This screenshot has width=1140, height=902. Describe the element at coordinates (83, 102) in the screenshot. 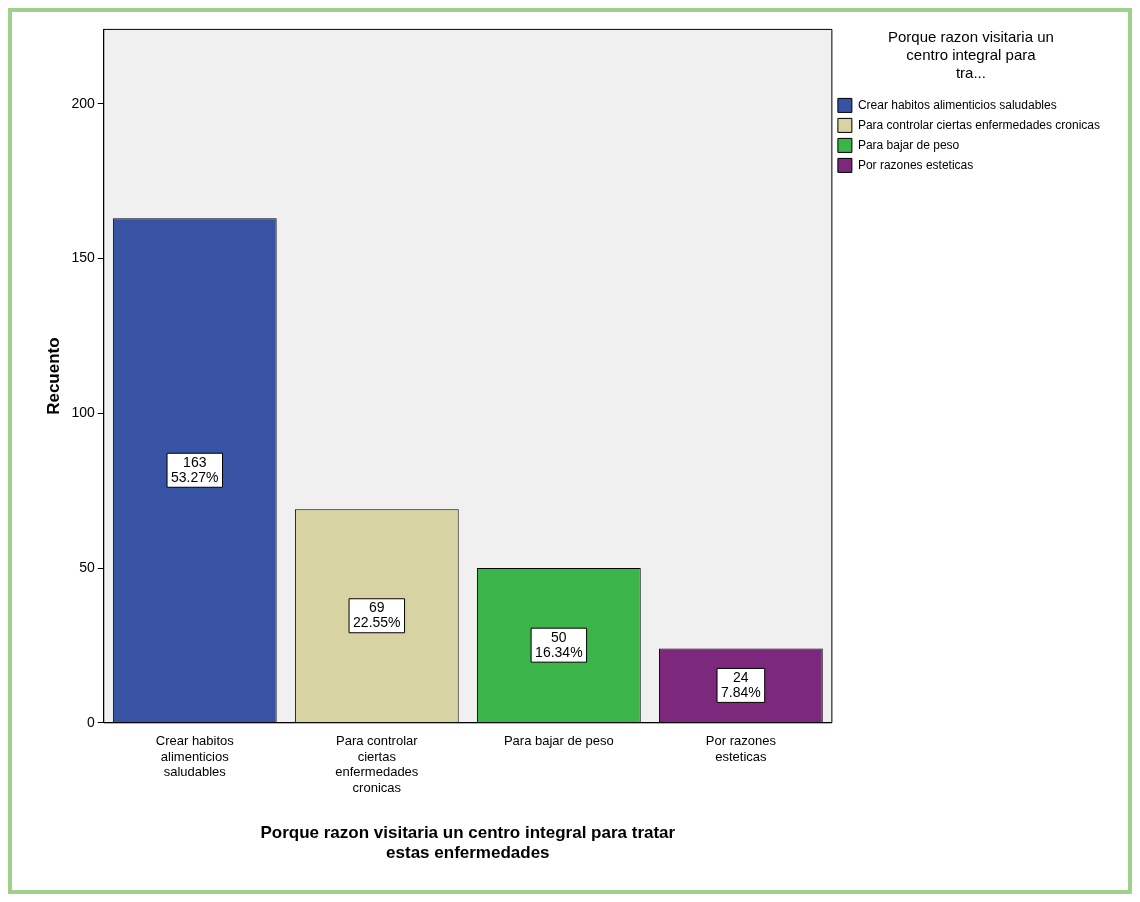

I see `y-tick-label: 200` at that location.